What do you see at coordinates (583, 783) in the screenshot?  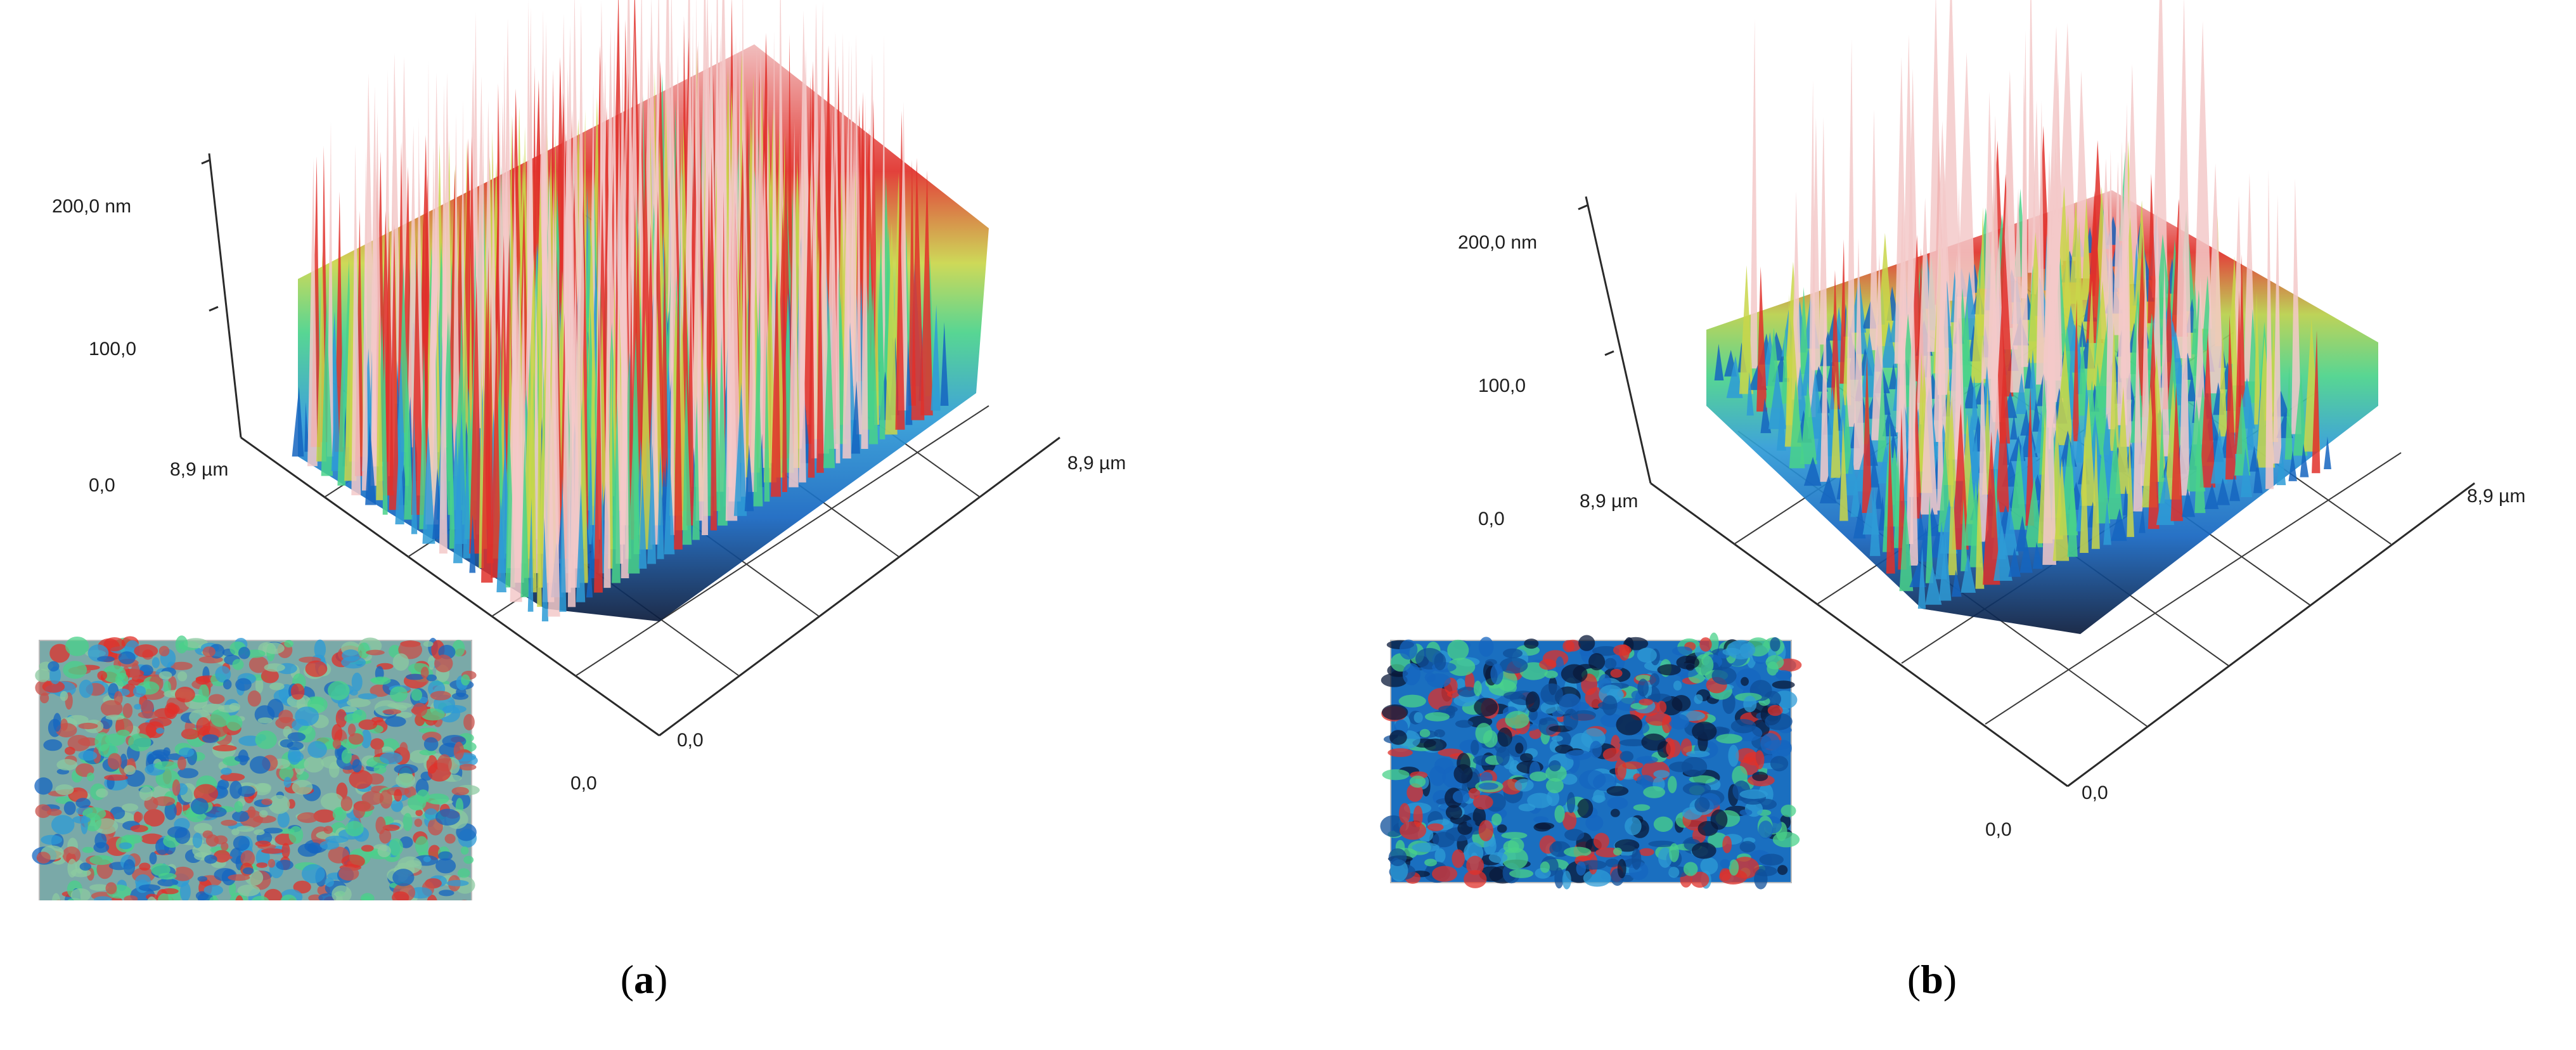 I see `front-corner-label-a: 0,0` at bounding box center [583, 783].